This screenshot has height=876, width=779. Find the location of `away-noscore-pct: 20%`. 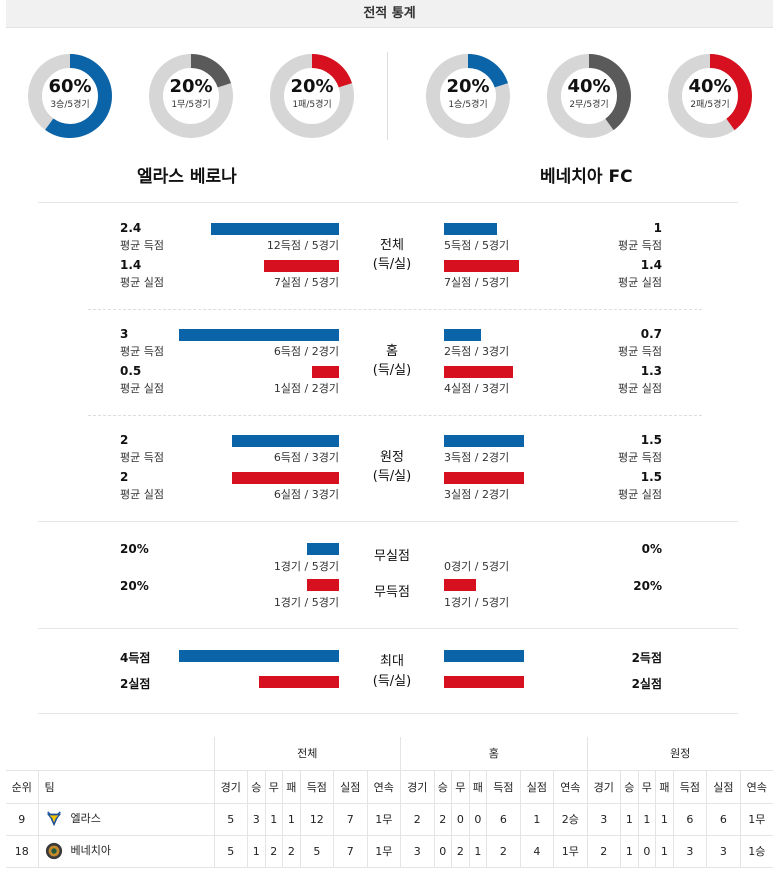

away-noscore-pct: 20% is located at coordinates (647, 586).